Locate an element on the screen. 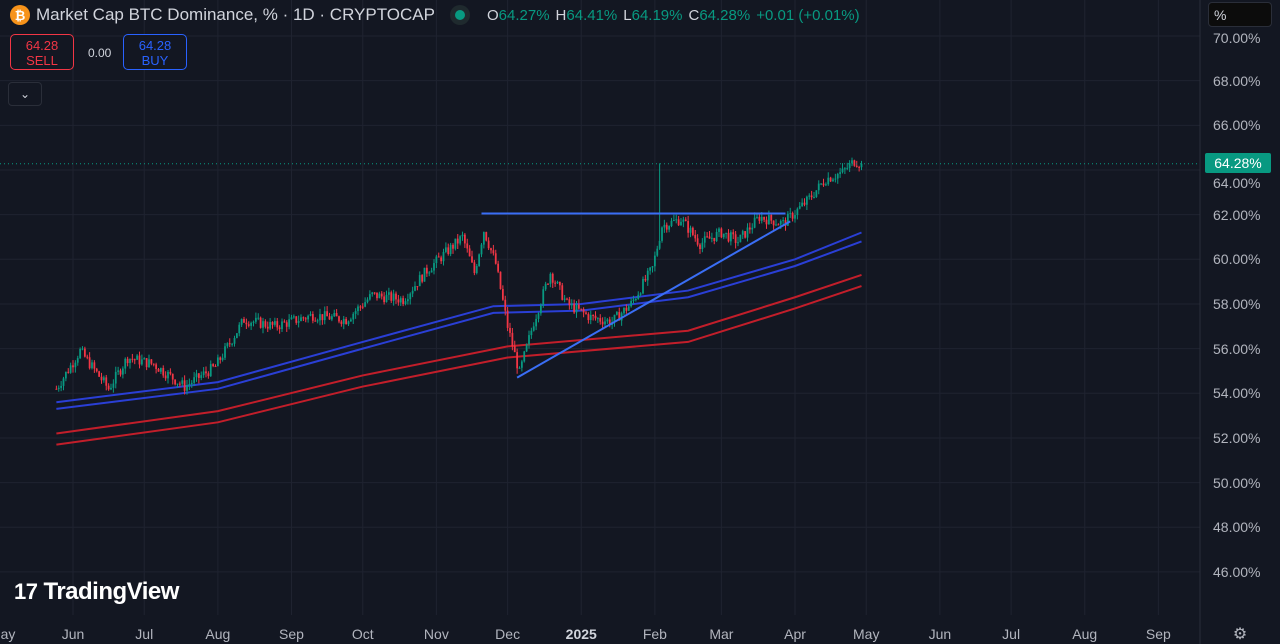 The image size is (1280, 644). y-tick-label: 48.00% is located at coordinates (1237, 527).